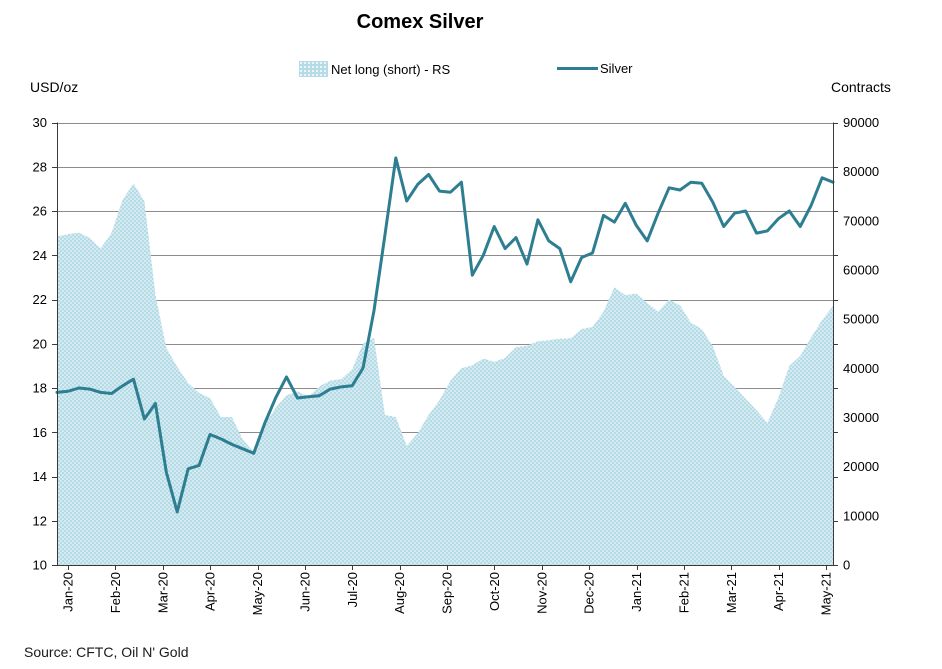 The width and height of the screenshot is (942, 669). I want to click on svg-text: Mar-20, so click(162, 592).